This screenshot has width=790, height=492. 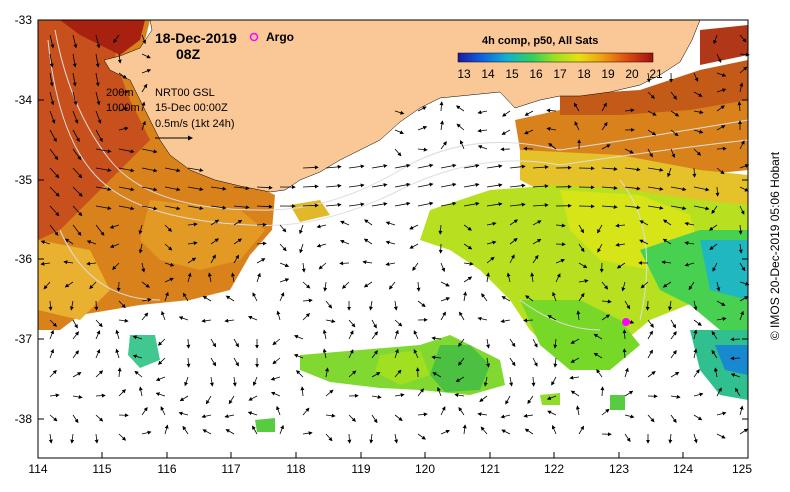 What do you see at coordinates (560, 74) in the screenshot?
I see `colorbar-tick: 17` at bounding box center [560, 74].